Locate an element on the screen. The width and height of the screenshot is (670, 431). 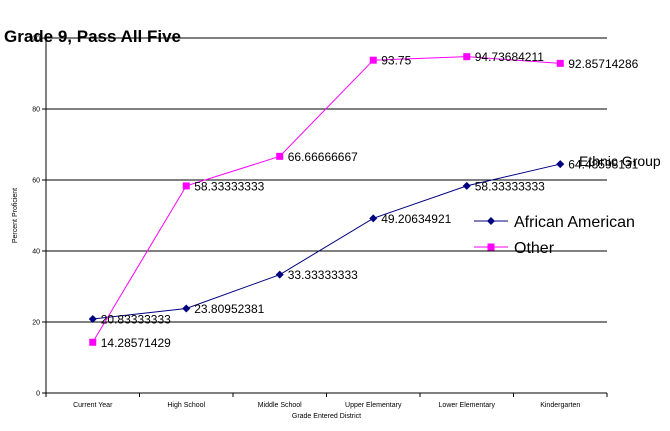
y-axis-title: Percent Proficient is located at coordinates (15, 215).